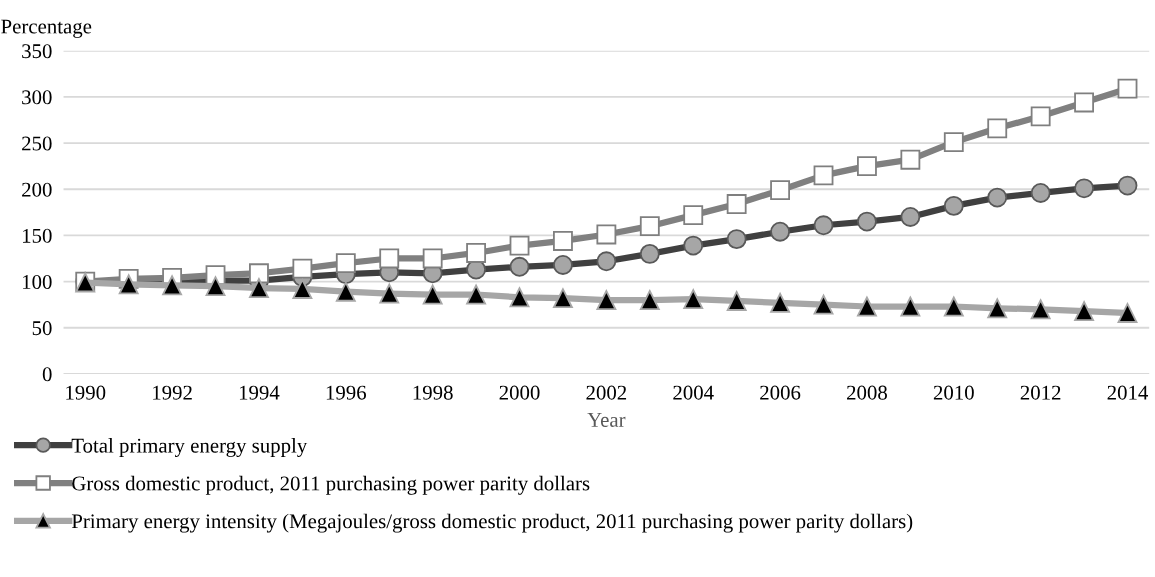 This screenshot has height=577, width=1155. Describe the element at coordinates (37, 143) in the screenshot. I see `y-tick-label: 250` at that location.